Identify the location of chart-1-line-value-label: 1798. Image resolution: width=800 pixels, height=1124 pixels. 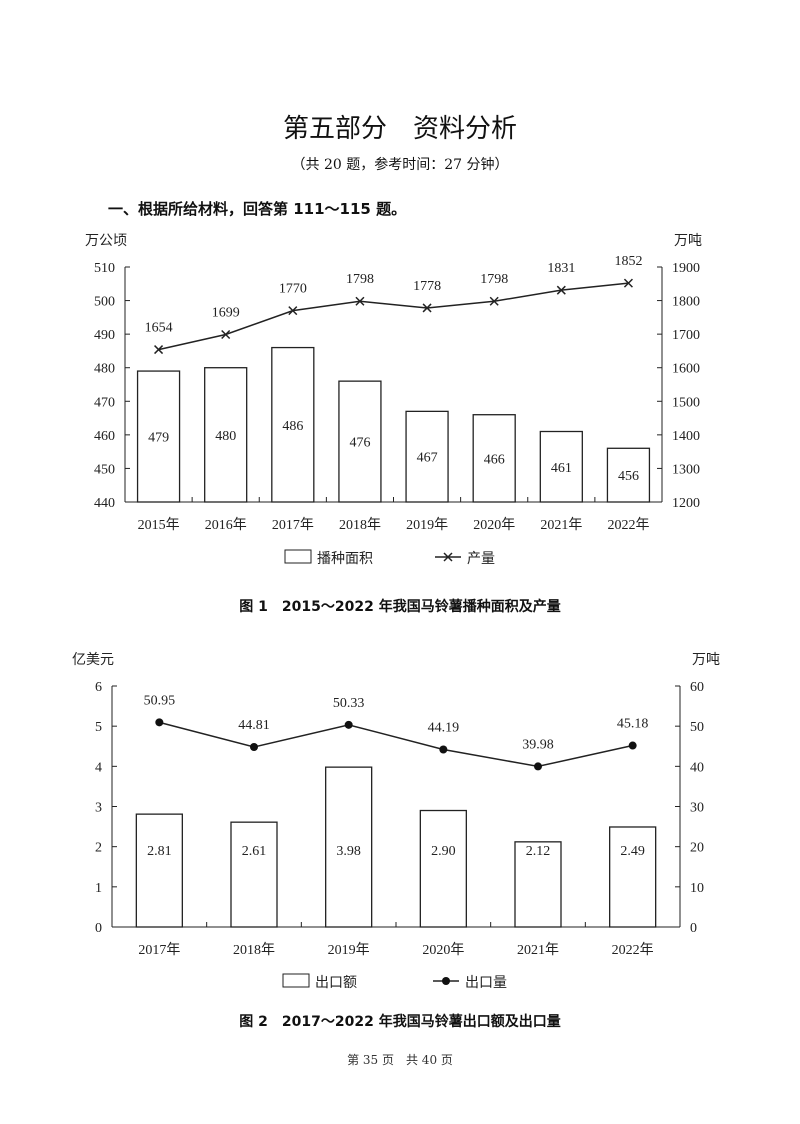
(494, 279).